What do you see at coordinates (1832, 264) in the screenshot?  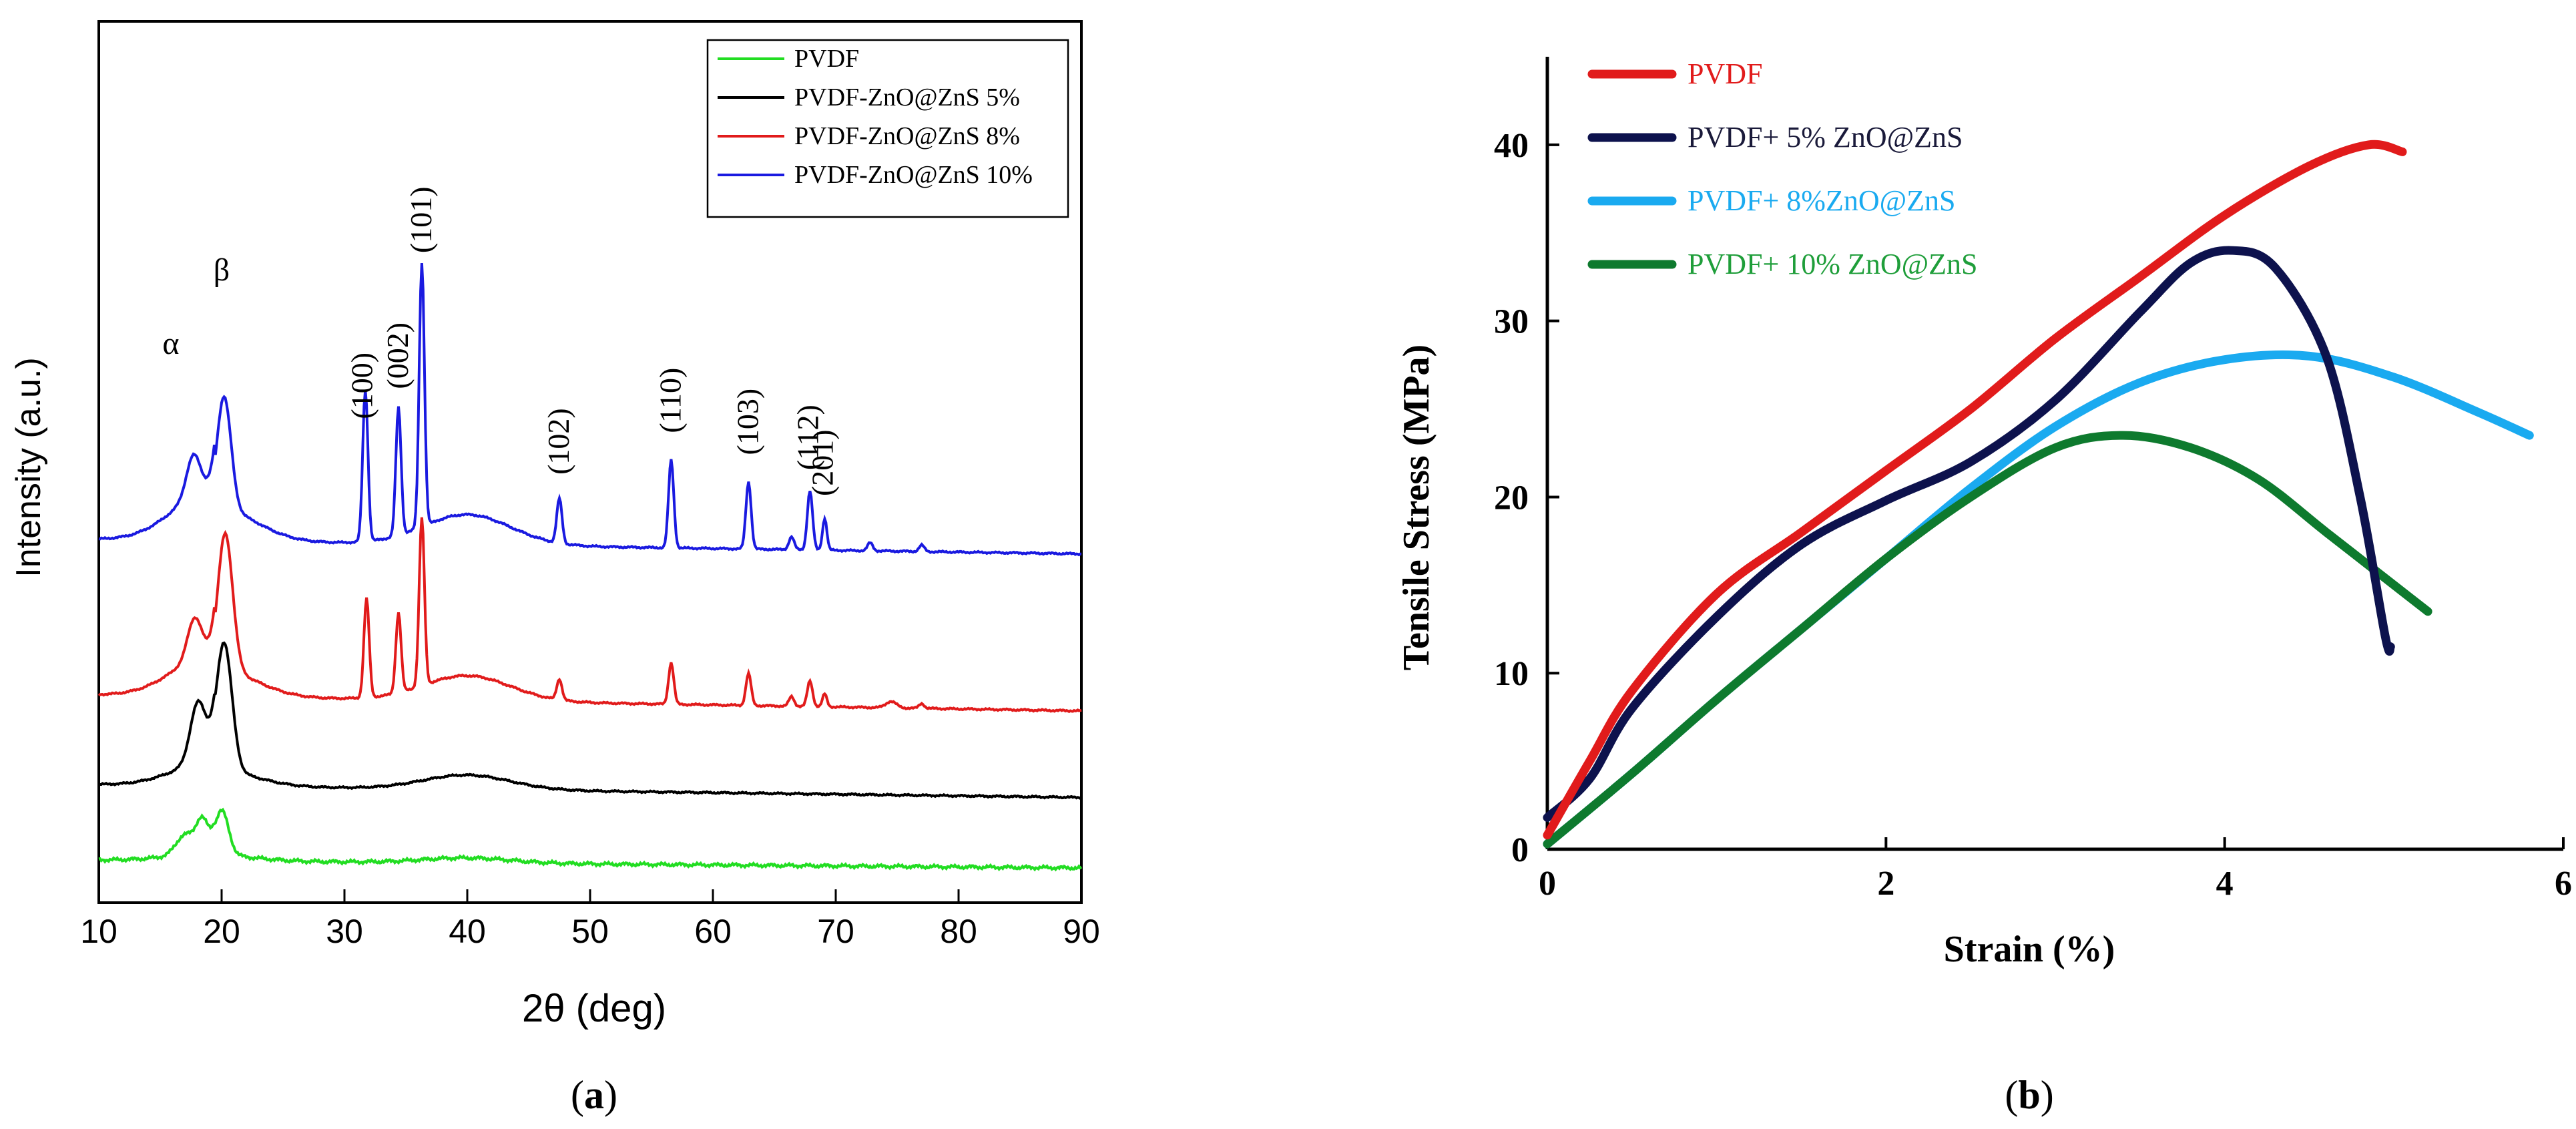 I see `tensile-legend-label: PVDF+ 10% ZnO@ZnS` at bounding box center [1832, 264].